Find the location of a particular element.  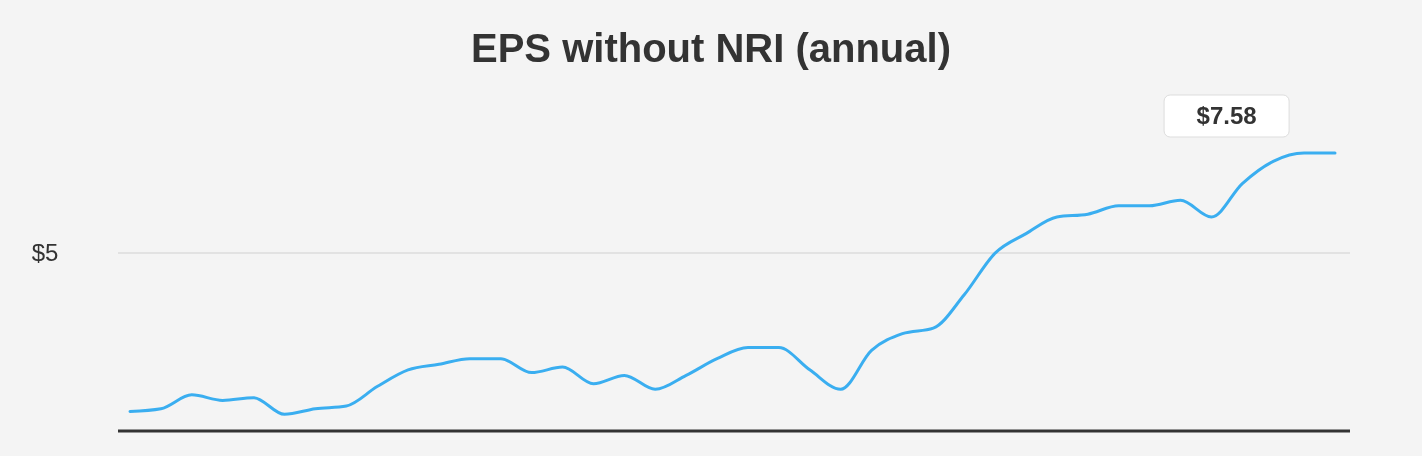

text: $5 is located at coordinates (45, 253).